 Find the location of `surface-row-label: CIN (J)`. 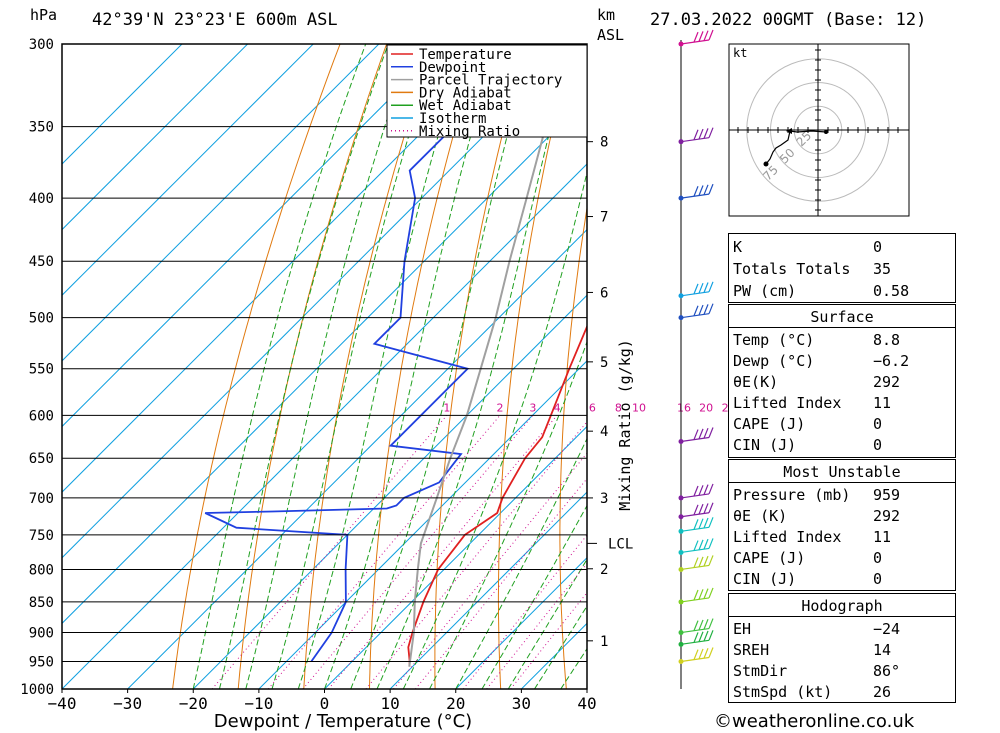

surface-row-label: CIN (J) is located at coordinates (765, 445).